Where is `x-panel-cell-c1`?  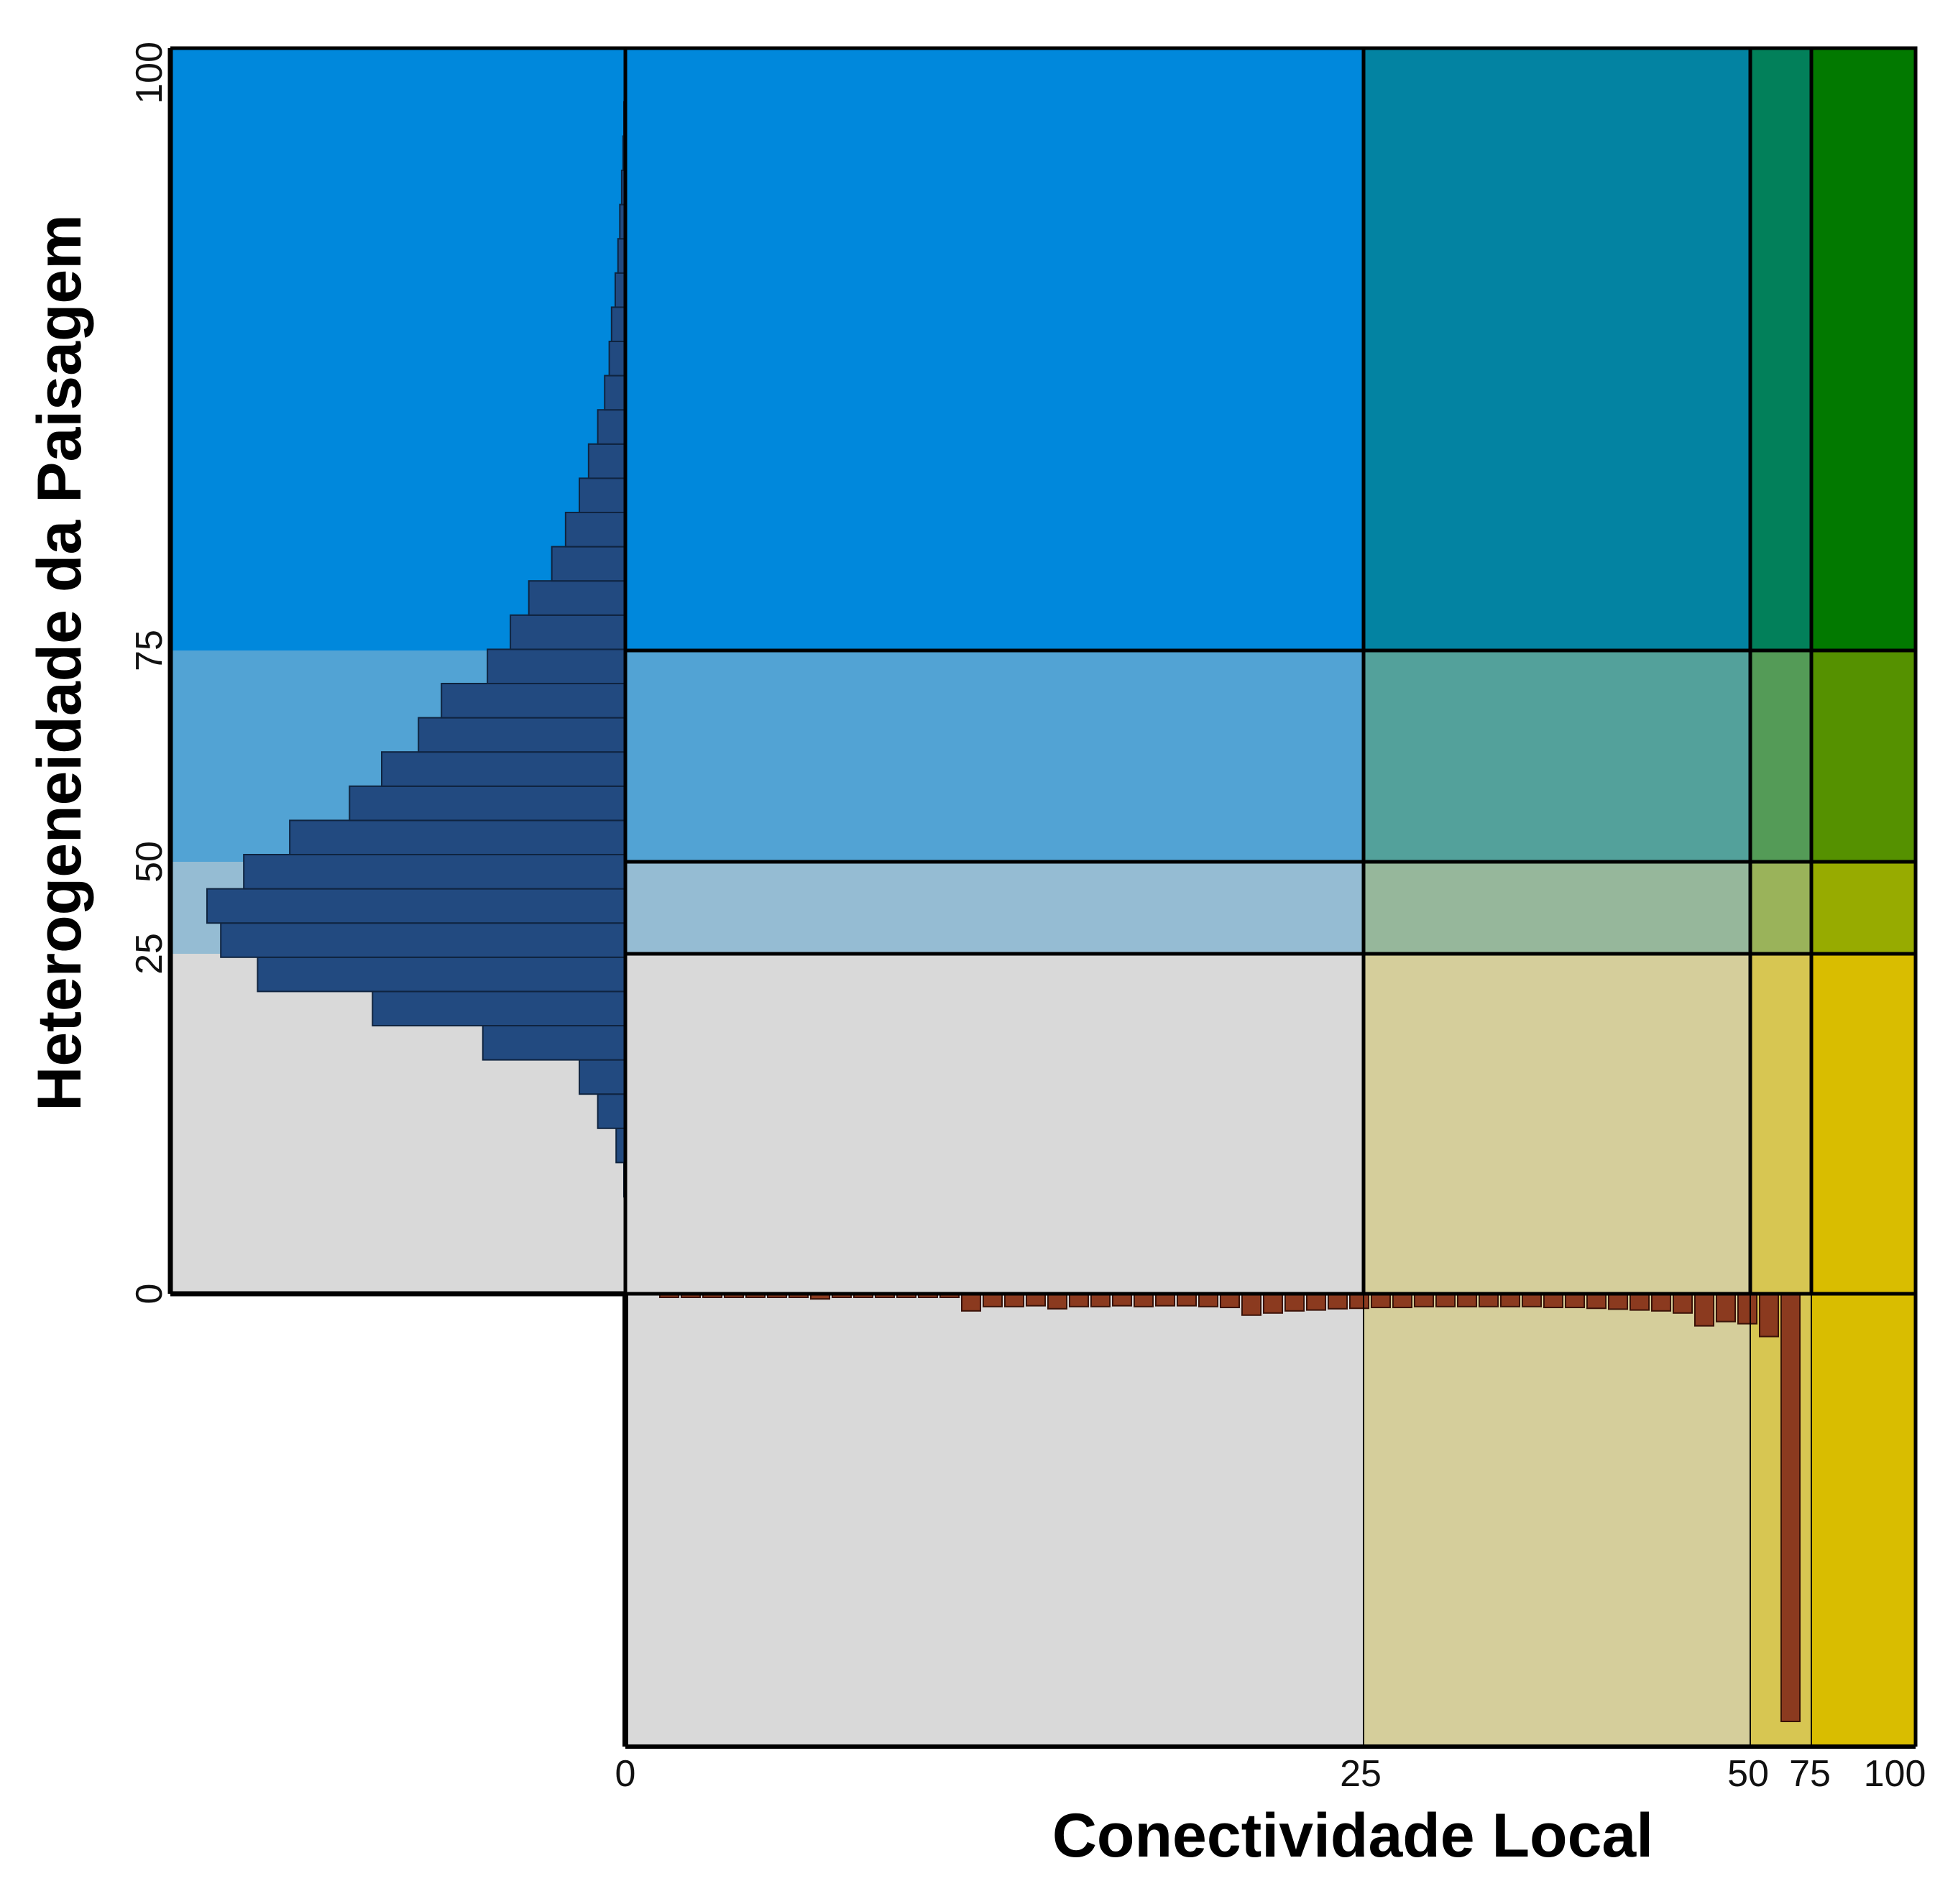
x-panel-cell-c1 is located at coordinates (994, 1520).